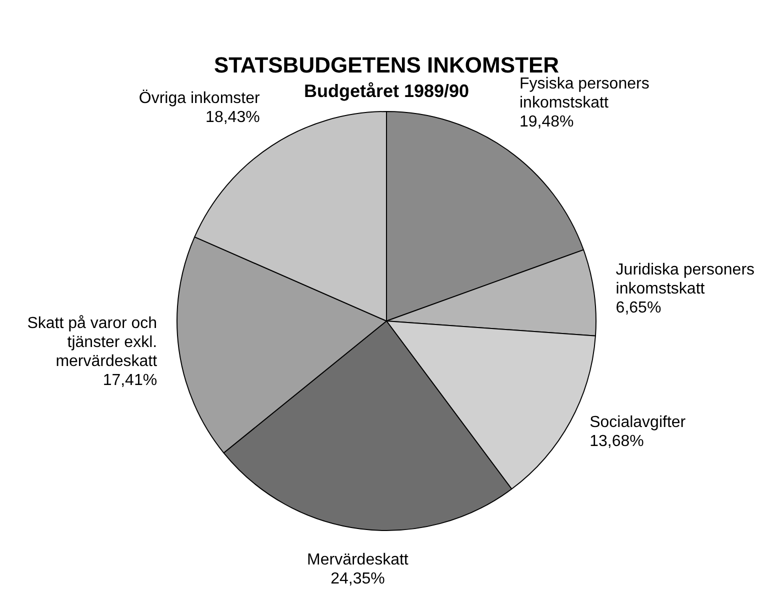 The width and height of the screenshot is (773, 591). Describe the element at coordinates (685, 280) in the screenshot. I see `slice-label: Juridiska personers inkomstskatt` at that location.